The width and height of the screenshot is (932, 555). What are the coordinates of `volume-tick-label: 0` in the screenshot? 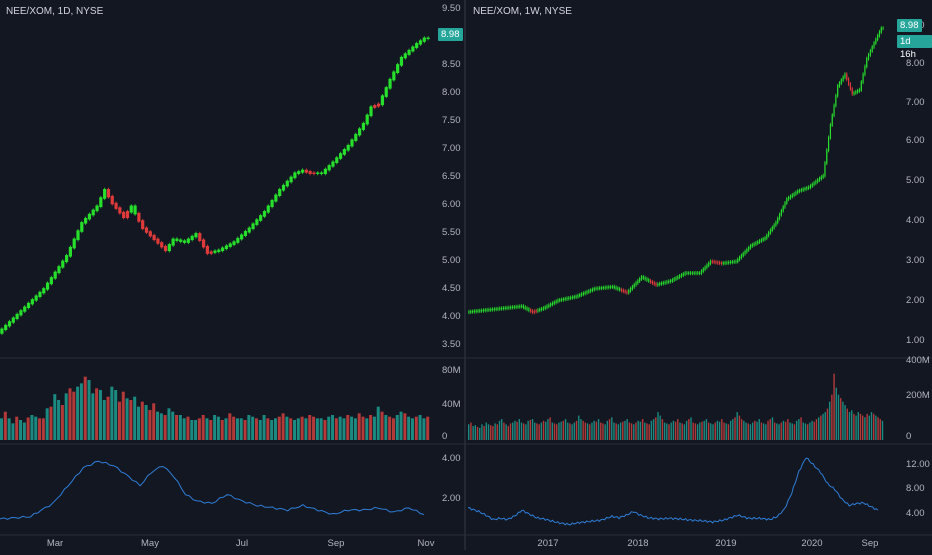 It's located at (908, 436).